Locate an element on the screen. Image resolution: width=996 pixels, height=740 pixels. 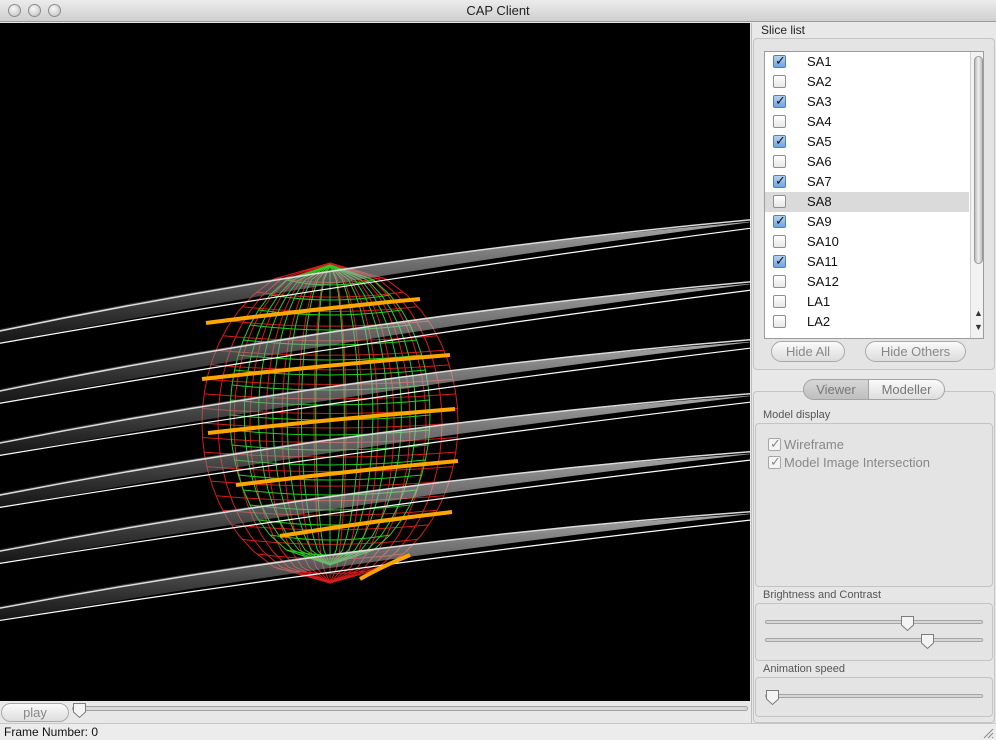
status-bar: Frame Number: 0 is located at coordinates (498, 731).